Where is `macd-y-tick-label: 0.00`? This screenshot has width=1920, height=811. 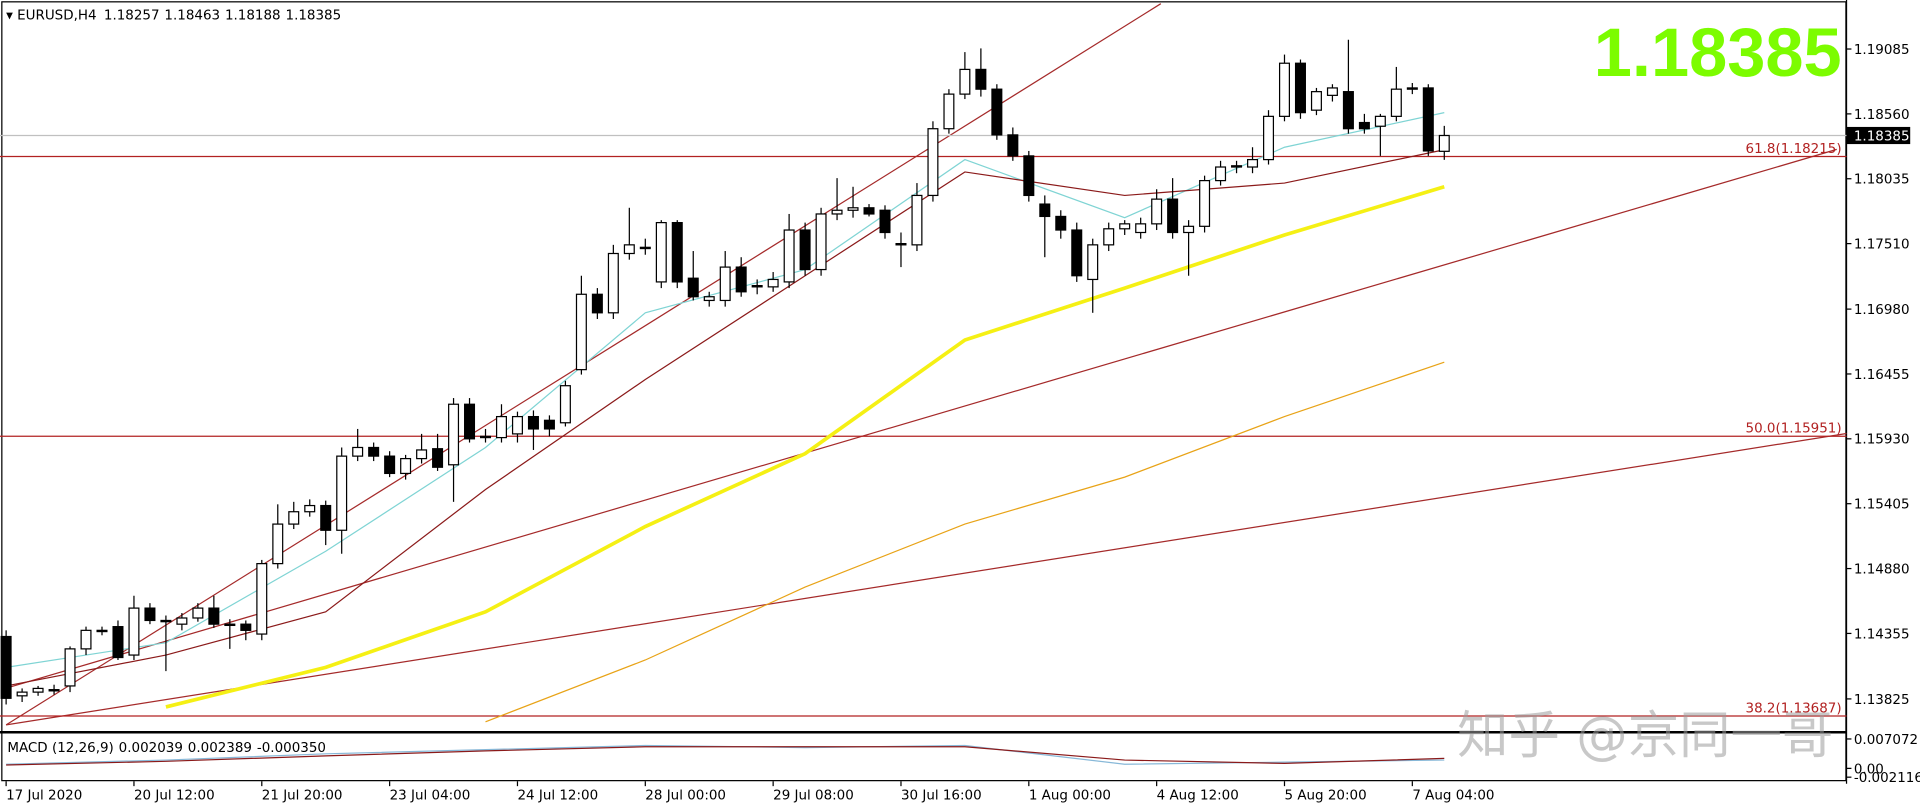 macd-y-tick-label: 0.00 is located at coordinates (1869, 769).